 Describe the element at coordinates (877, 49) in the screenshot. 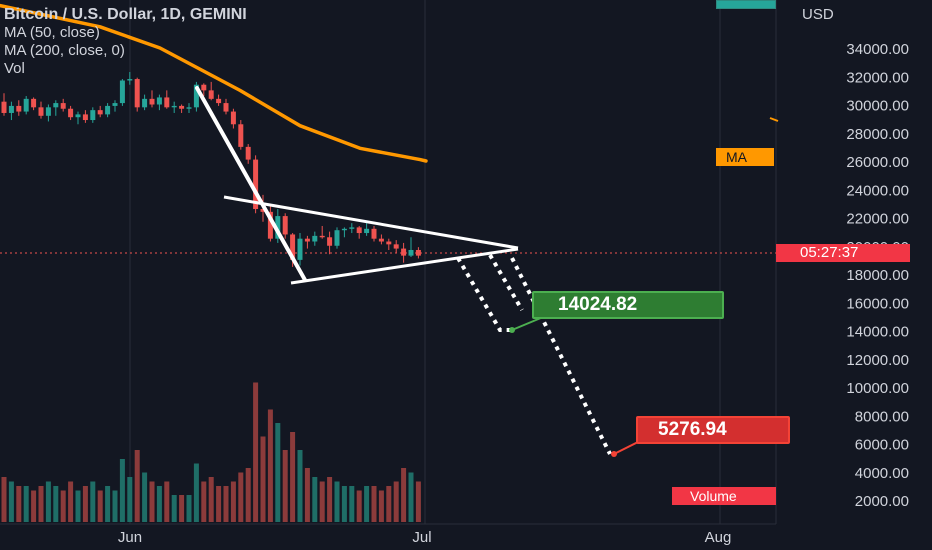

I see `price-axis-tick: 34000.00` at that location.